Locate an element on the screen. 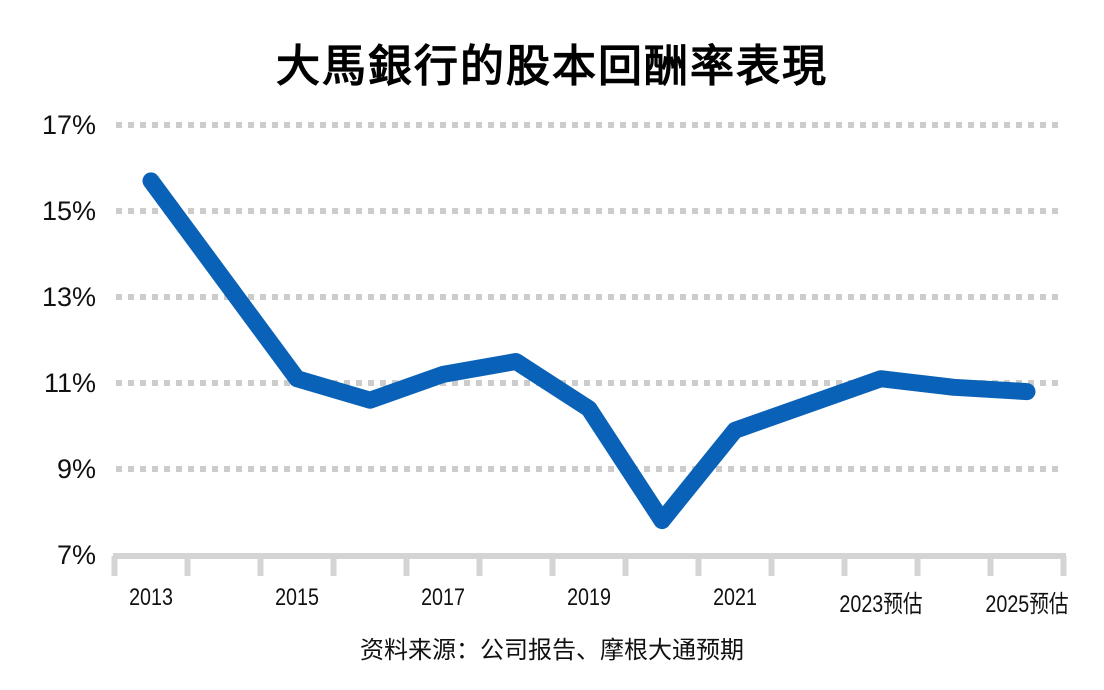 This screenshot has width=1104, height=690. chart-title: 大馬銀行的股本回酬率表現 is located at coordinates (552, 66).